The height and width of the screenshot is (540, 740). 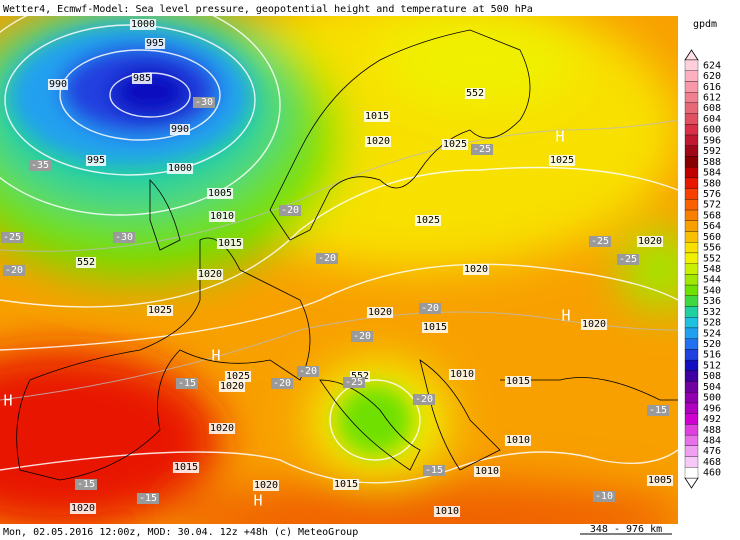 What do you see at coordinates (712, 462) in the screenshot?
I see `legend-label: 468` at bounding box center [712, 462].